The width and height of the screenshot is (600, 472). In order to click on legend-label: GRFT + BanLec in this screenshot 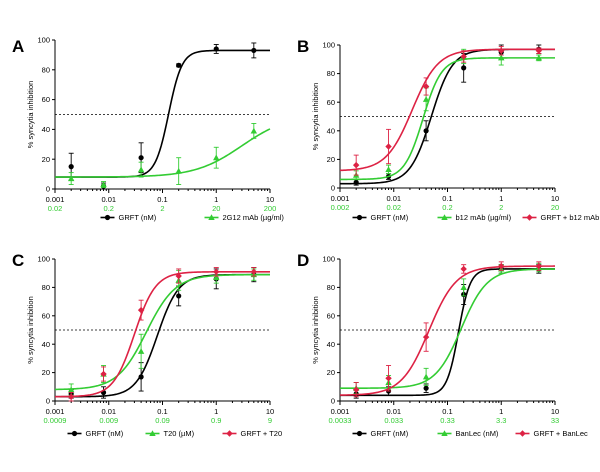, I will do `click(561, 433)`.